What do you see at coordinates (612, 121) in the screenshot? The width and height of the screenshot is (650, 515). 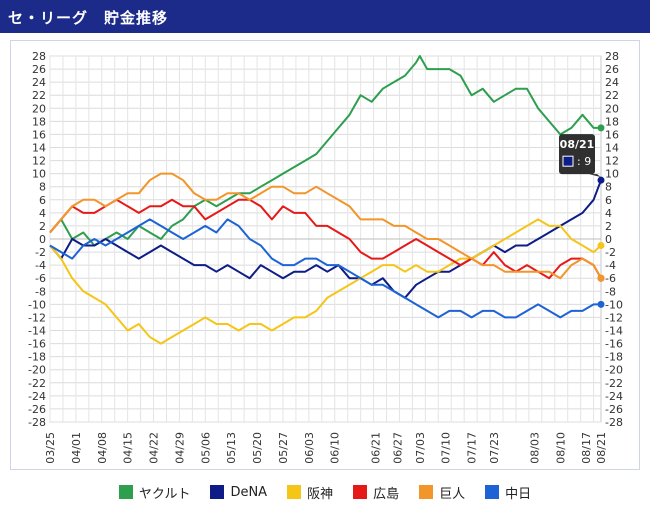 I see `y-tick-label-right: 18` at bounding box center [612, 121].